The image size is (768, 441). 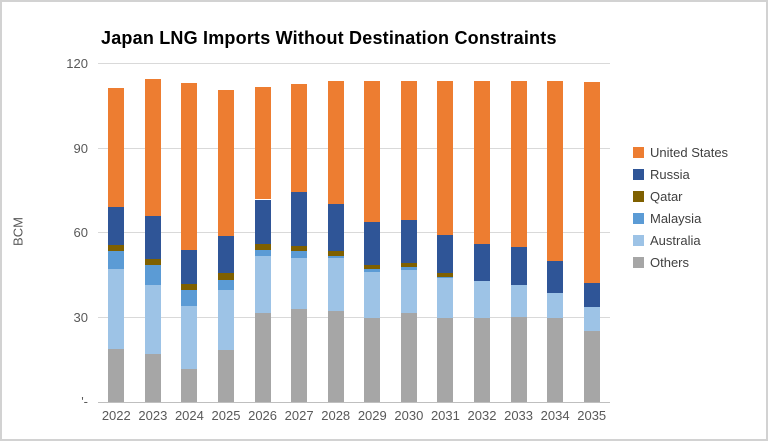 I want to click on legend-label-malaysia: Malaysia, so click(x=676, y=218).